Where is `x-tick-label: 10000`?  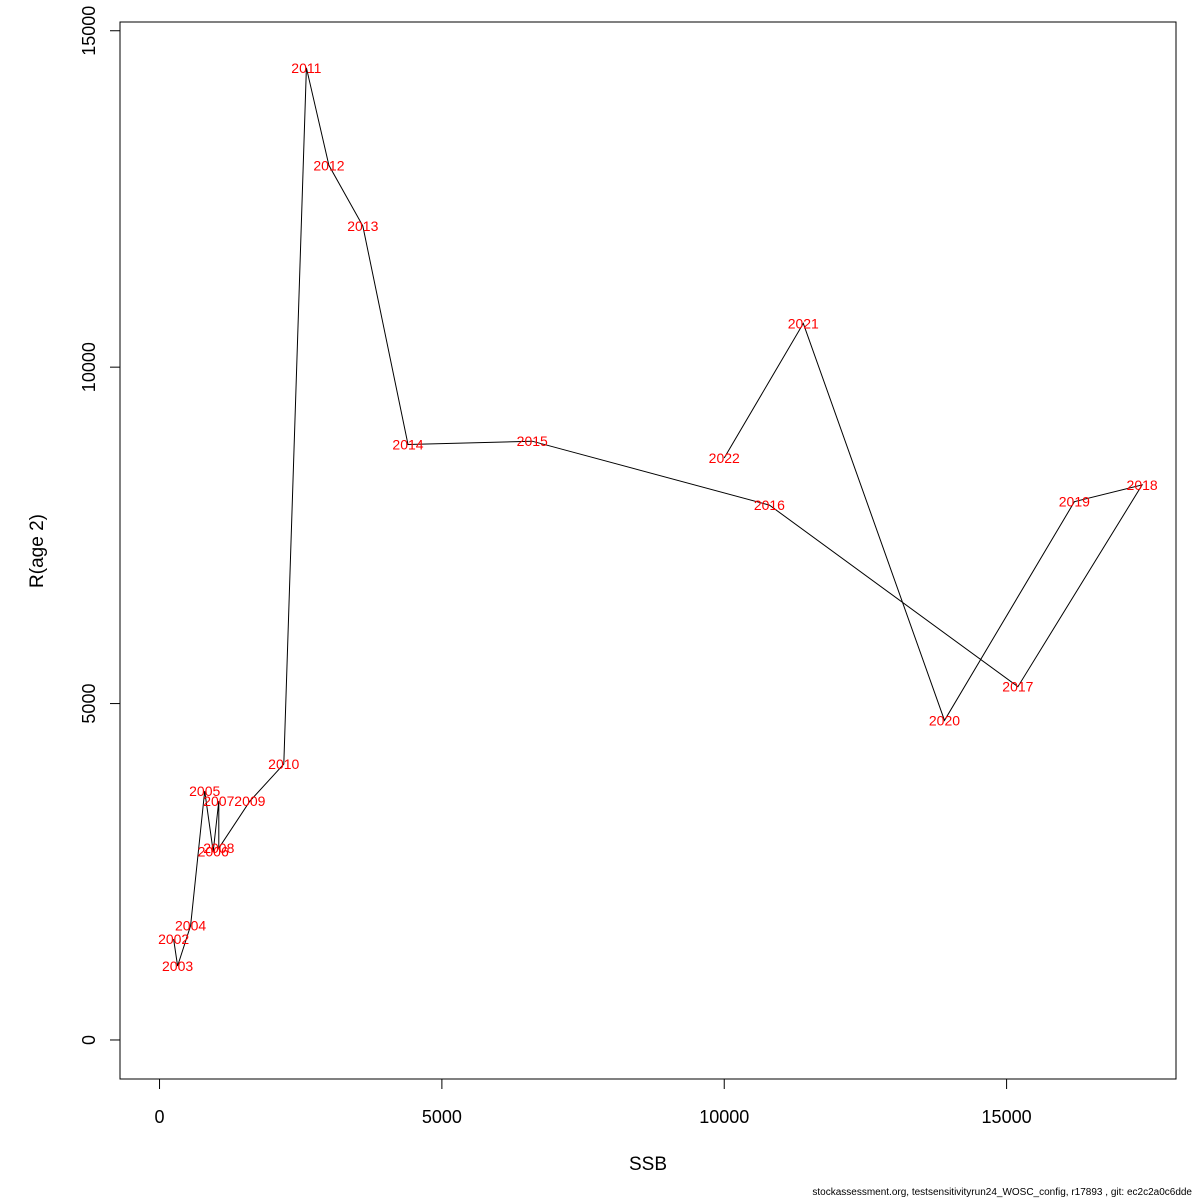
x-tick-label: 10000 is located at coordinates (724, 1117).